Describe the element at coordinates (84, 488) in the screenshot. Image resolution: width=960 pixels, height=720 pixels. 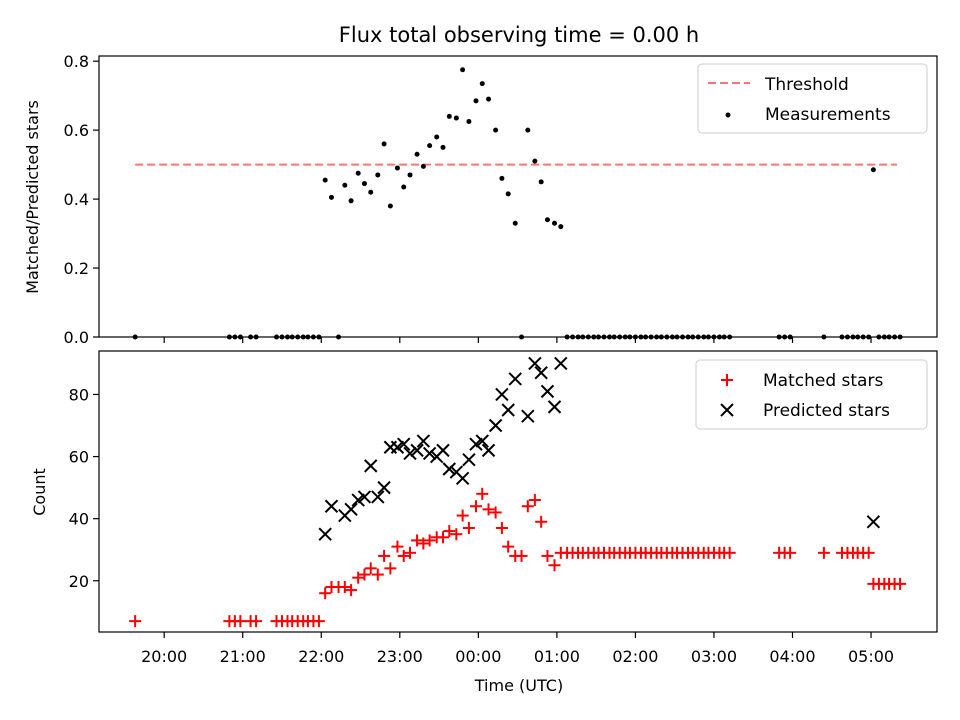
I see `panel-count-y-ticks: 20 40 60 80` at that location.